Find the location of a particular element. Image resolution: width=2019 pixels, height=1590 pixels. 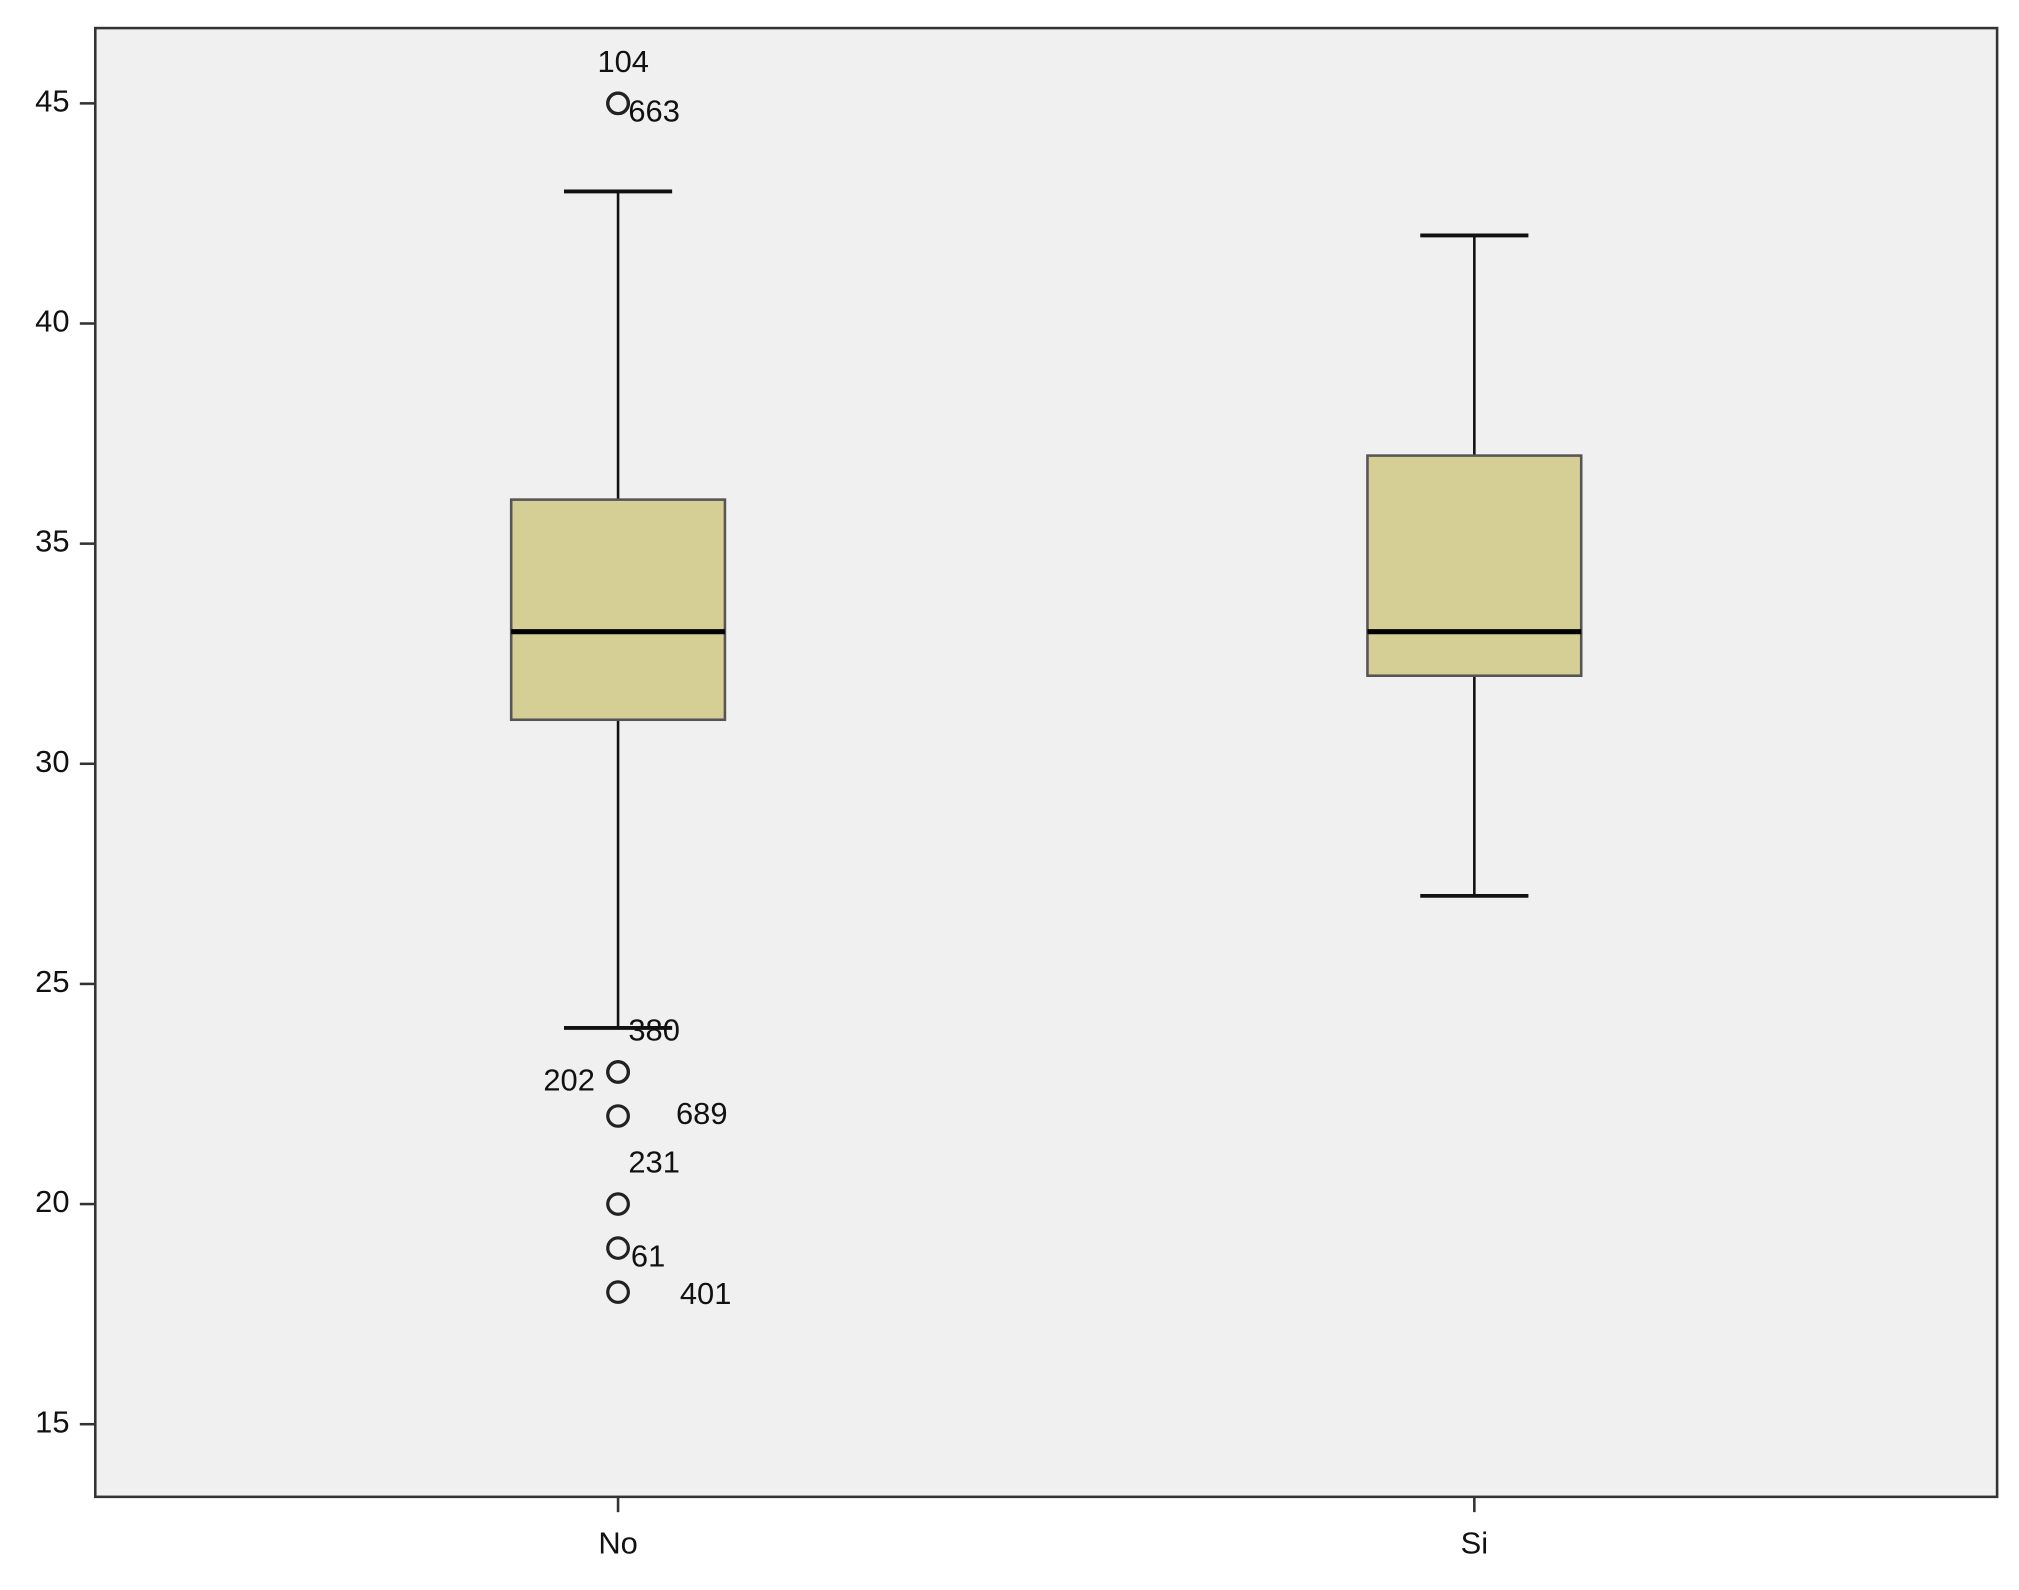

y-tick-label: 40 is located at coordinates (52, 321).